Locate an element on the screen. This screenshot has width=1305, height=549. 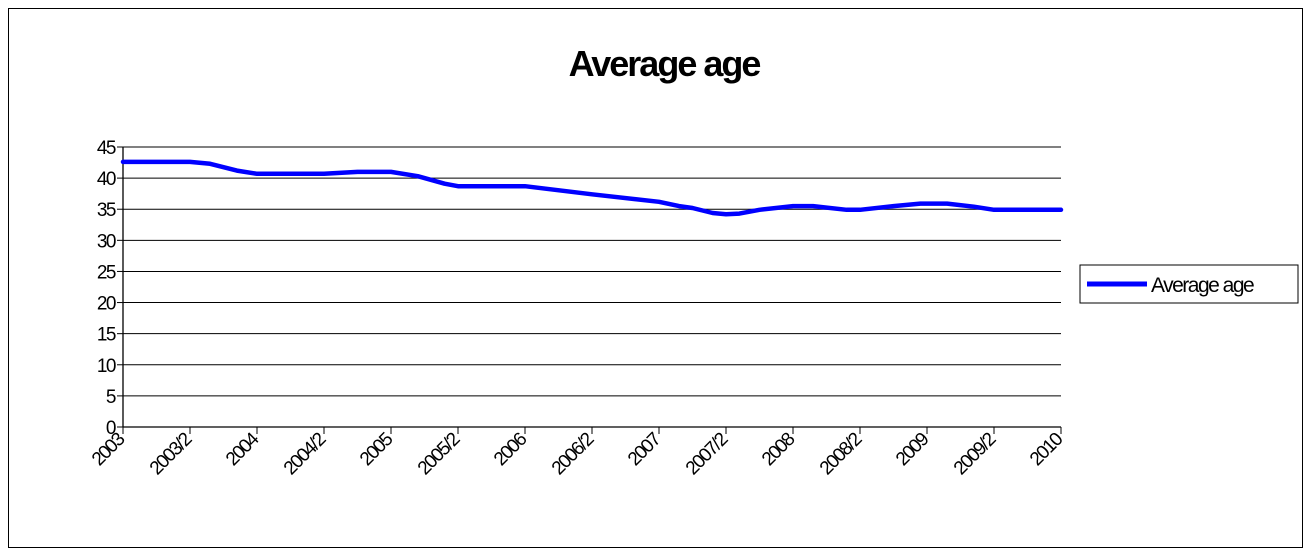
x-tick-label: 2005 is located at coordinates (376, 449).